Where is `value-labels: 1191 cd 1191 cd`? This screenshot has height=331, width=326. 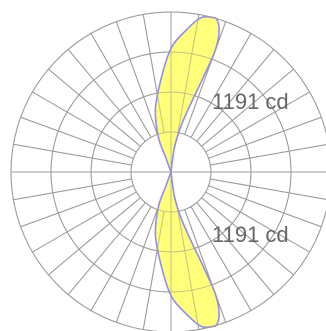
value-labels: 1191 cd 1191 cd is located at coordinates (250, 168).